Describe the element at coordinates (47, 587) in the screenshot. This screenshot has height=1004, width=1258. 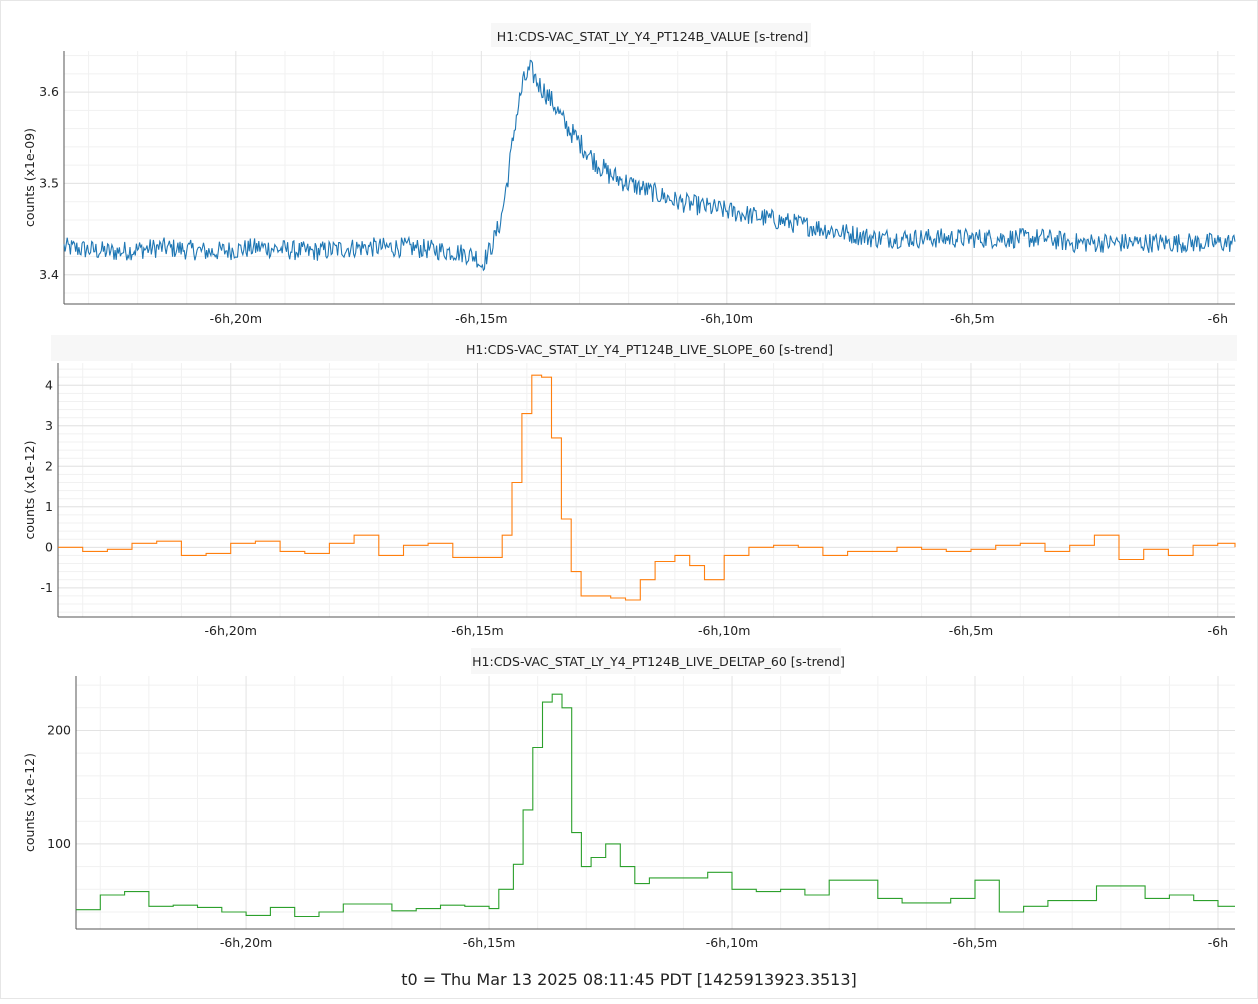
I see `y-tick-label: -1` at that location.